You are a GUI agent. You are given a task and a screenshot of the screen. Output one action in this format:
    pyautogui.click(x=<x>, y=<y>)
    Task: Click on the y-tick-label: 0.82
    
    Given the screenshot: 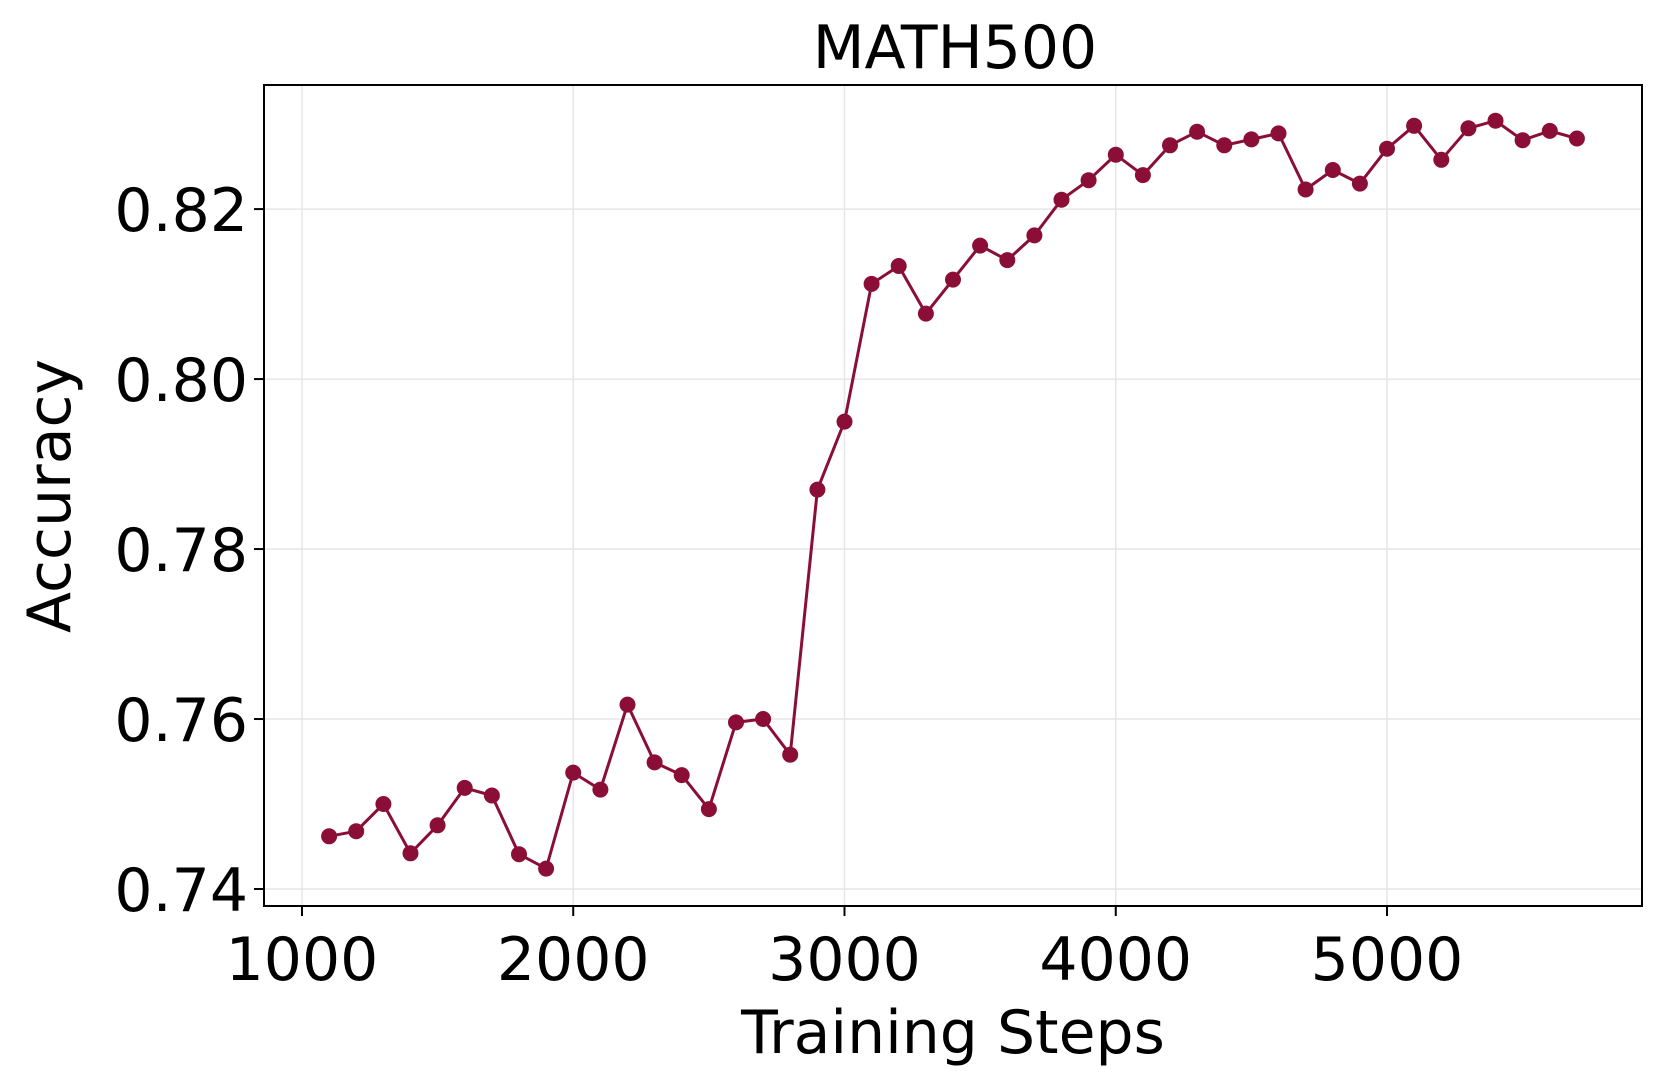 What is the action you would take?
    pyautogui.click(x=181, y=211)
    